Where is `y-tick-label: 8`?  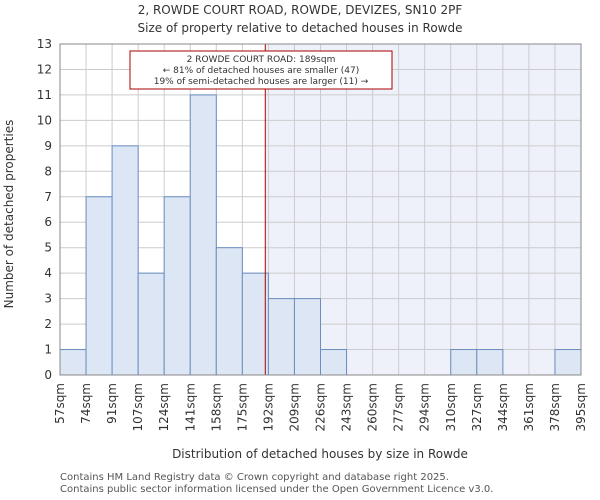
y-tick-label: 8 is located at coordinates (48, 171).